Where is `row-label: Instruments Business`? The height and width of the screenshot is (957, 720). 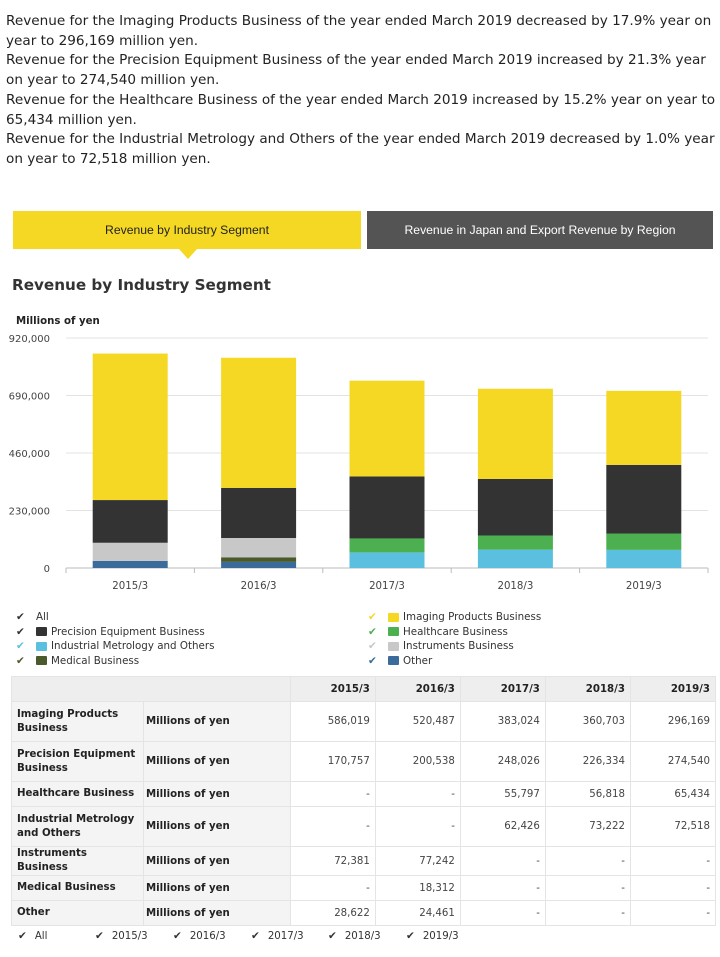 row-label: Instruments Business is located at coordinates (77, 861).